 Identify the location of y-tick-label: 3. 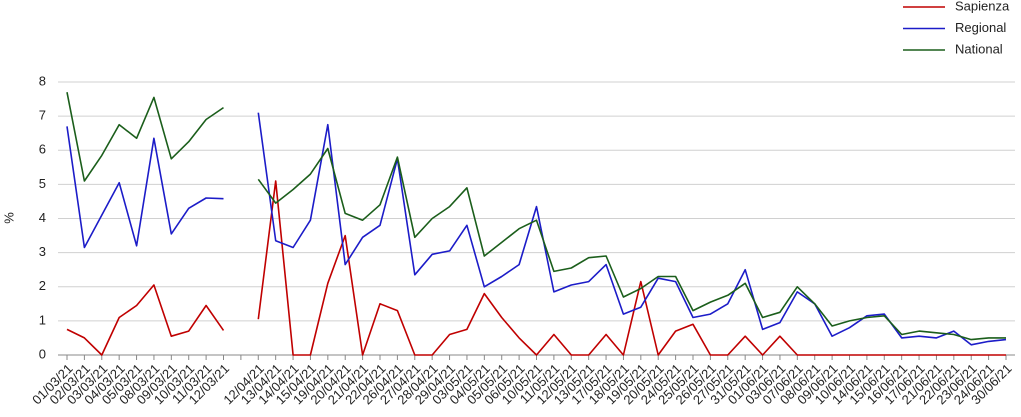
(42, 251).